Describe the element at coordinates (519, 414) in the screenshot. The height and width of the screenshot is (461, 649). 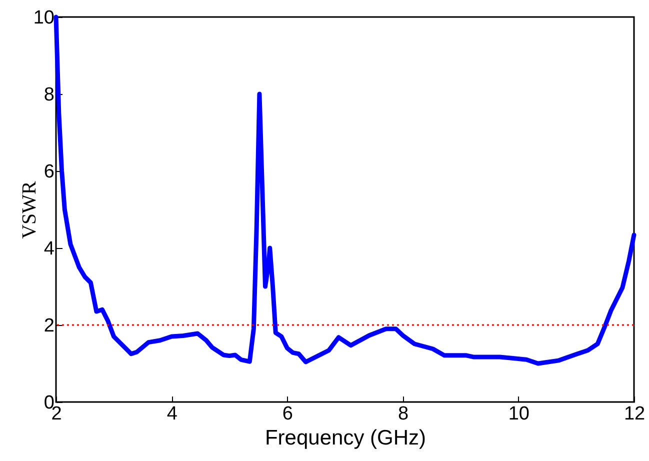
I see `x-tick-label: 10` at that location.